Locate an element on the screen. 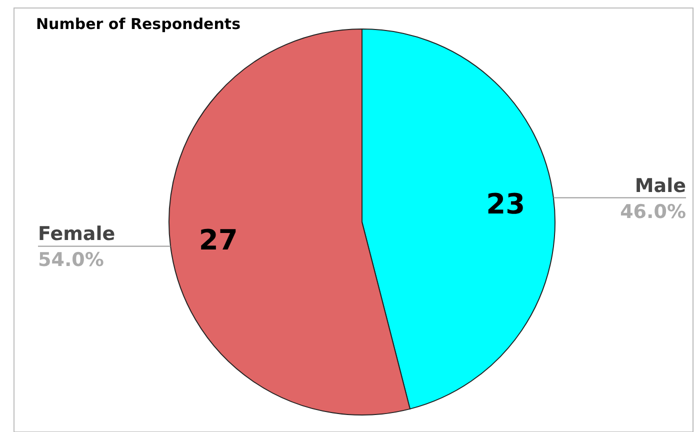 The image size is (694, 432). text: 54.0% is located at coordinates (71, 260).